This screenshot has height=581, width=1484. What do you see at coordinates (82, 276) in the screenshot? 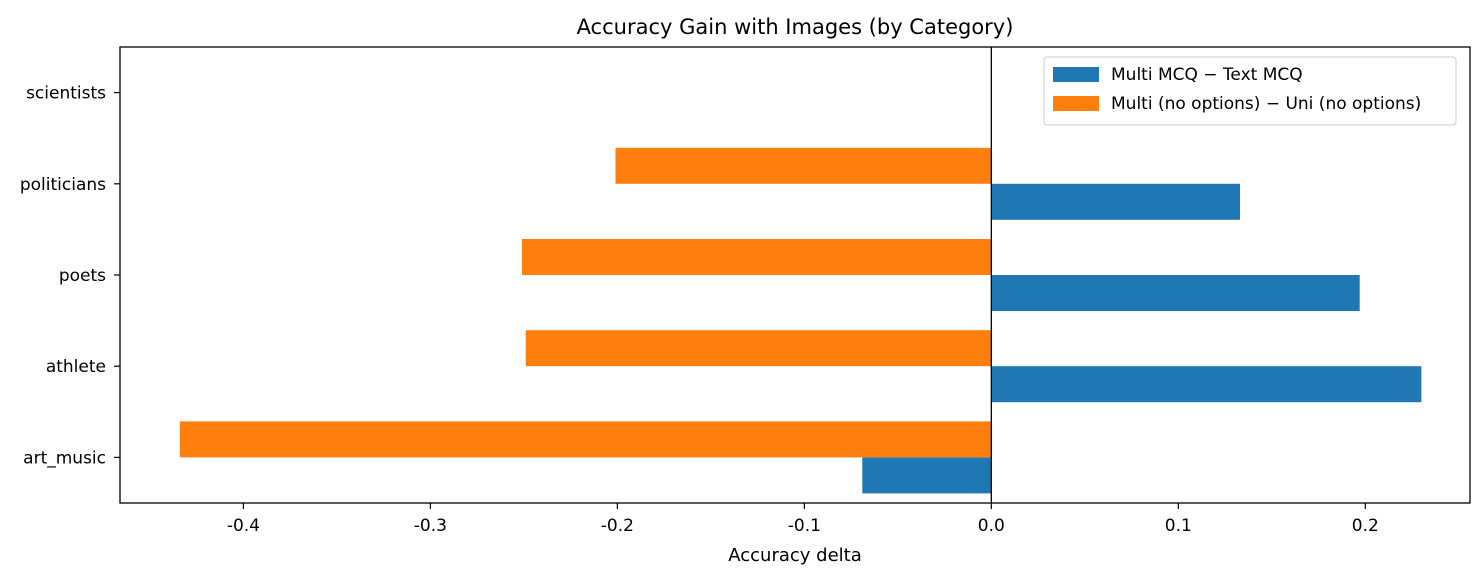
I see `y-tick-label: poets` at bounding box center [82, 276].